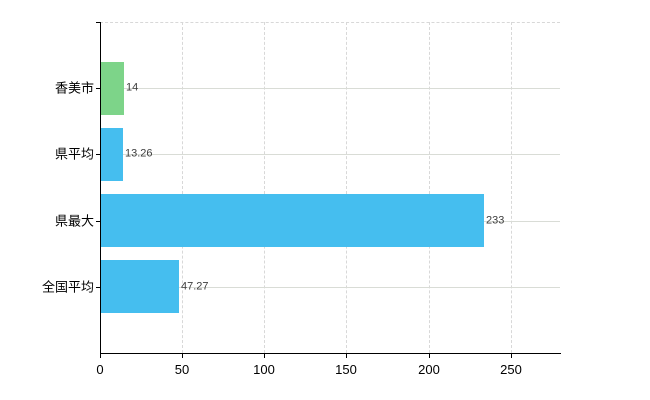  Describe the element at coordinates (182, 369) in the screenshot. I see `x-tick-label: 50` at that location.